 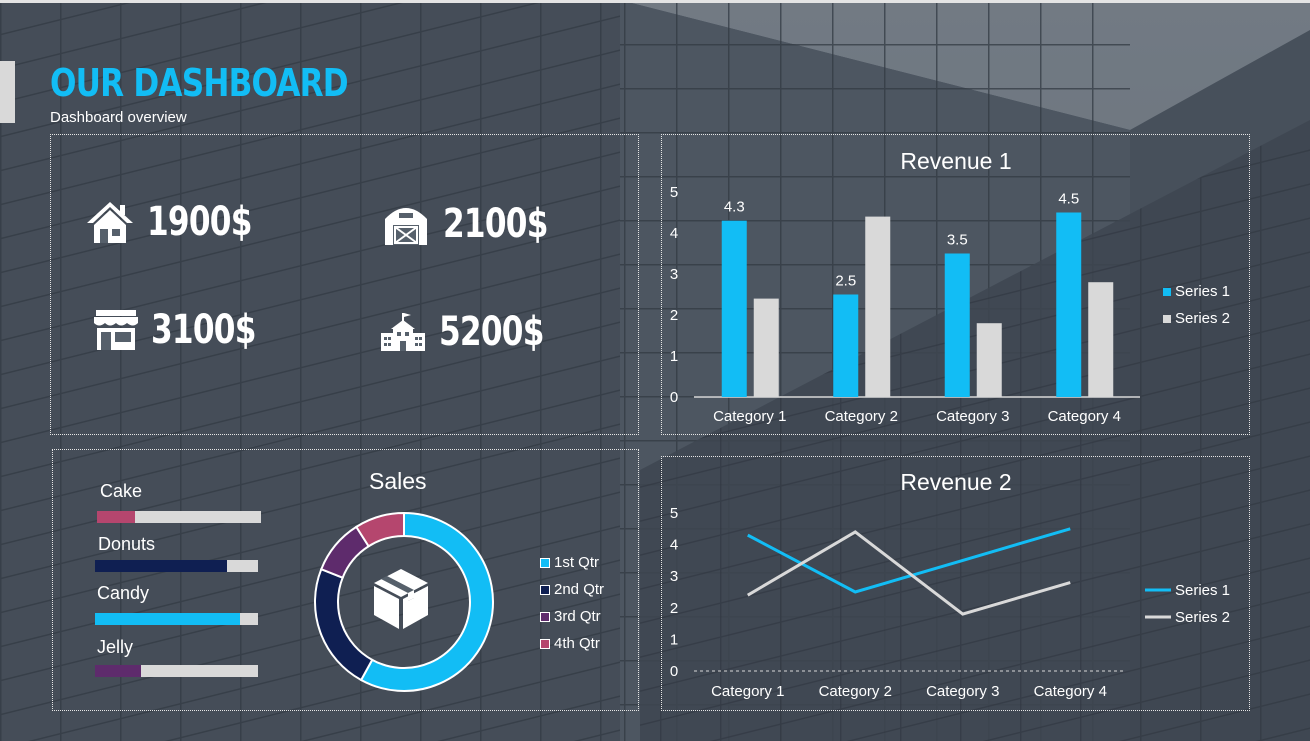 What do you see at coordinates (577, 616) in the screenshot?
I see `legend-label: 3rd Qtr` at bounding box center [577, 616].